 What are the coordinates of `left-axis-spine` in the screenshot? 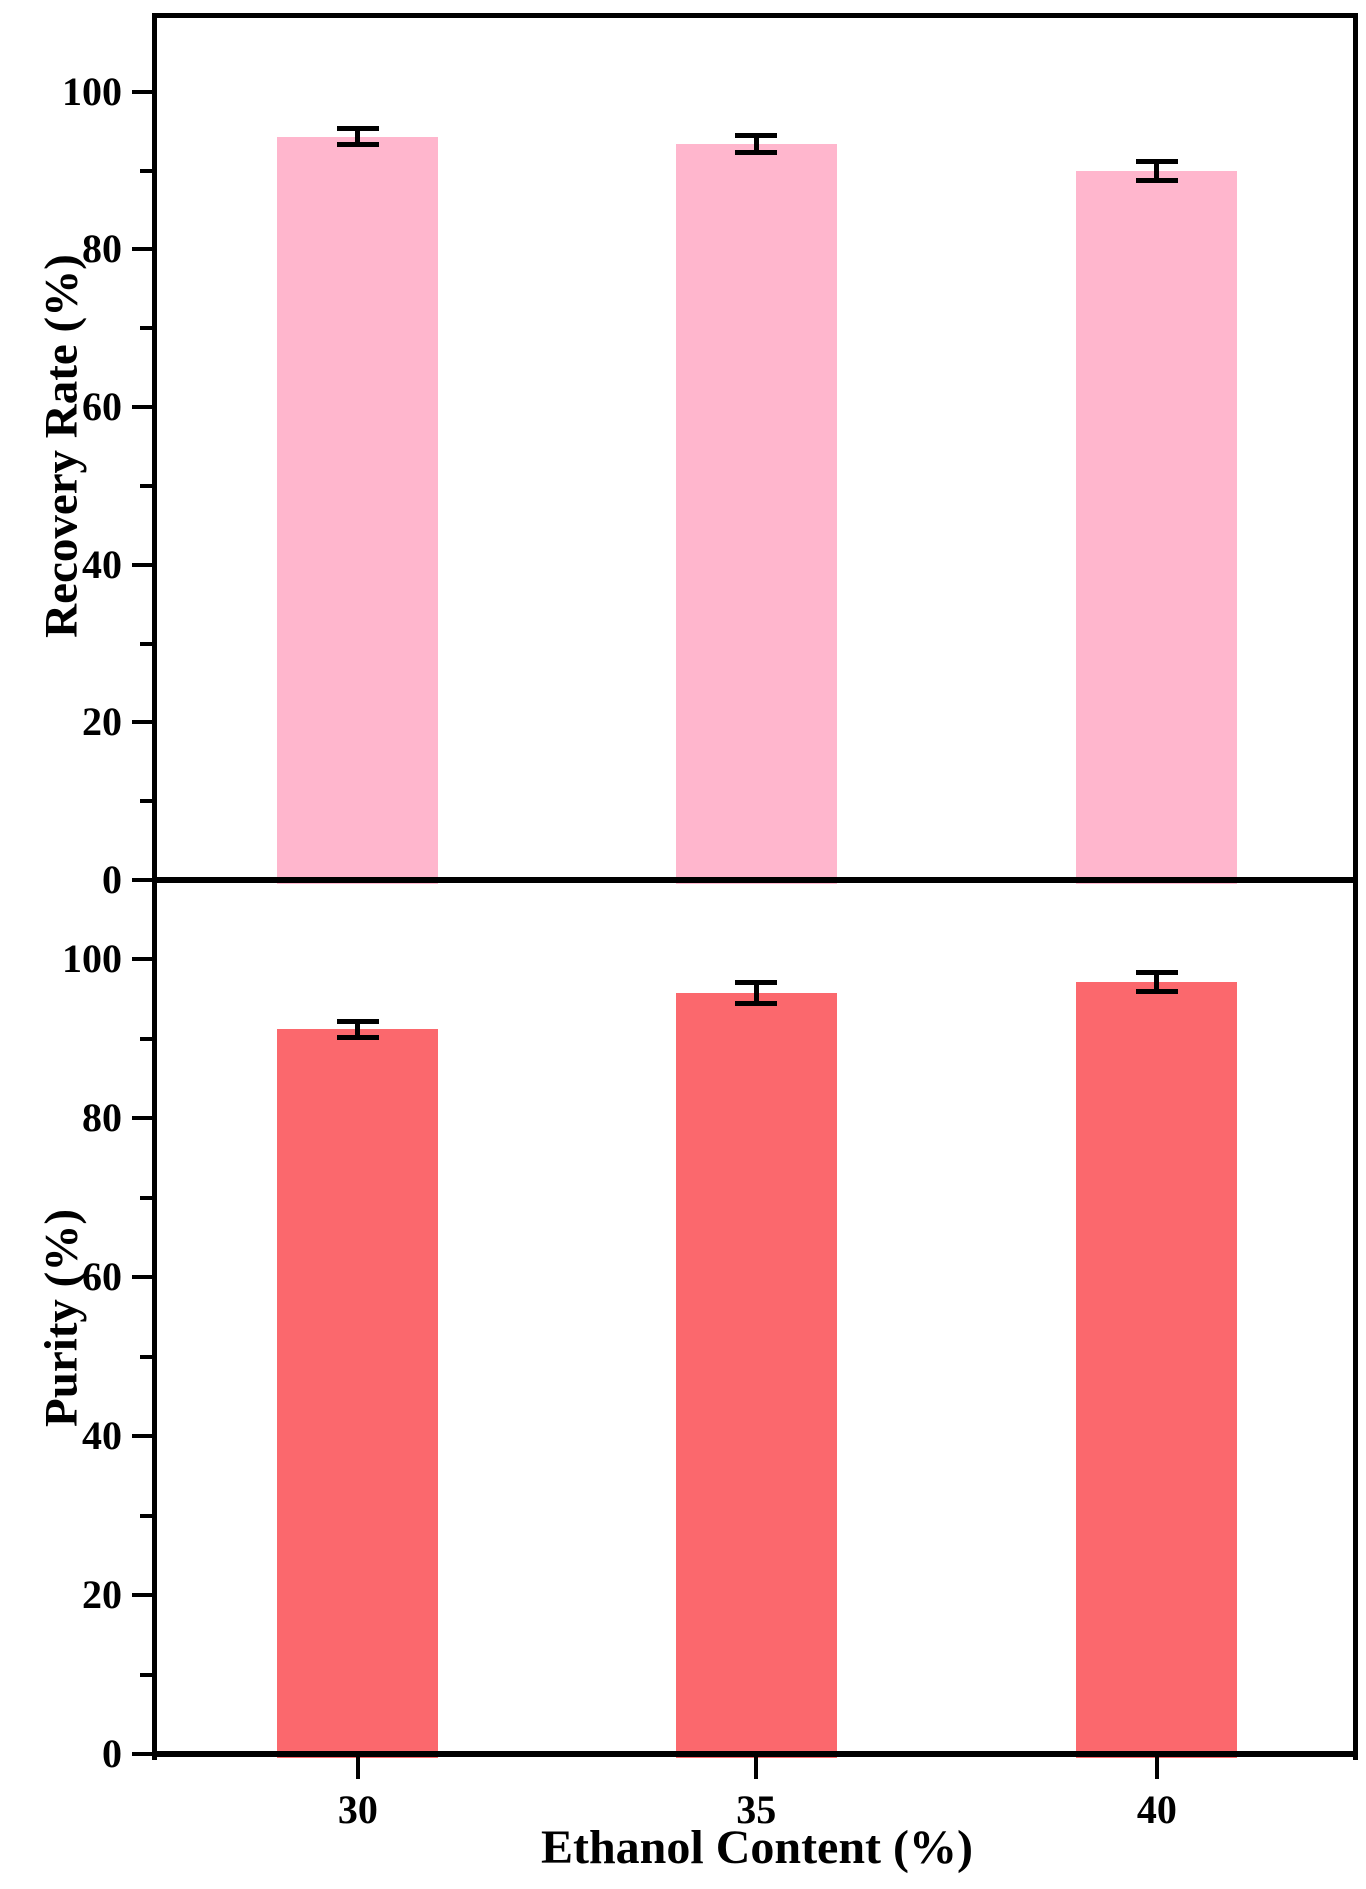 It's located at (154, 886).